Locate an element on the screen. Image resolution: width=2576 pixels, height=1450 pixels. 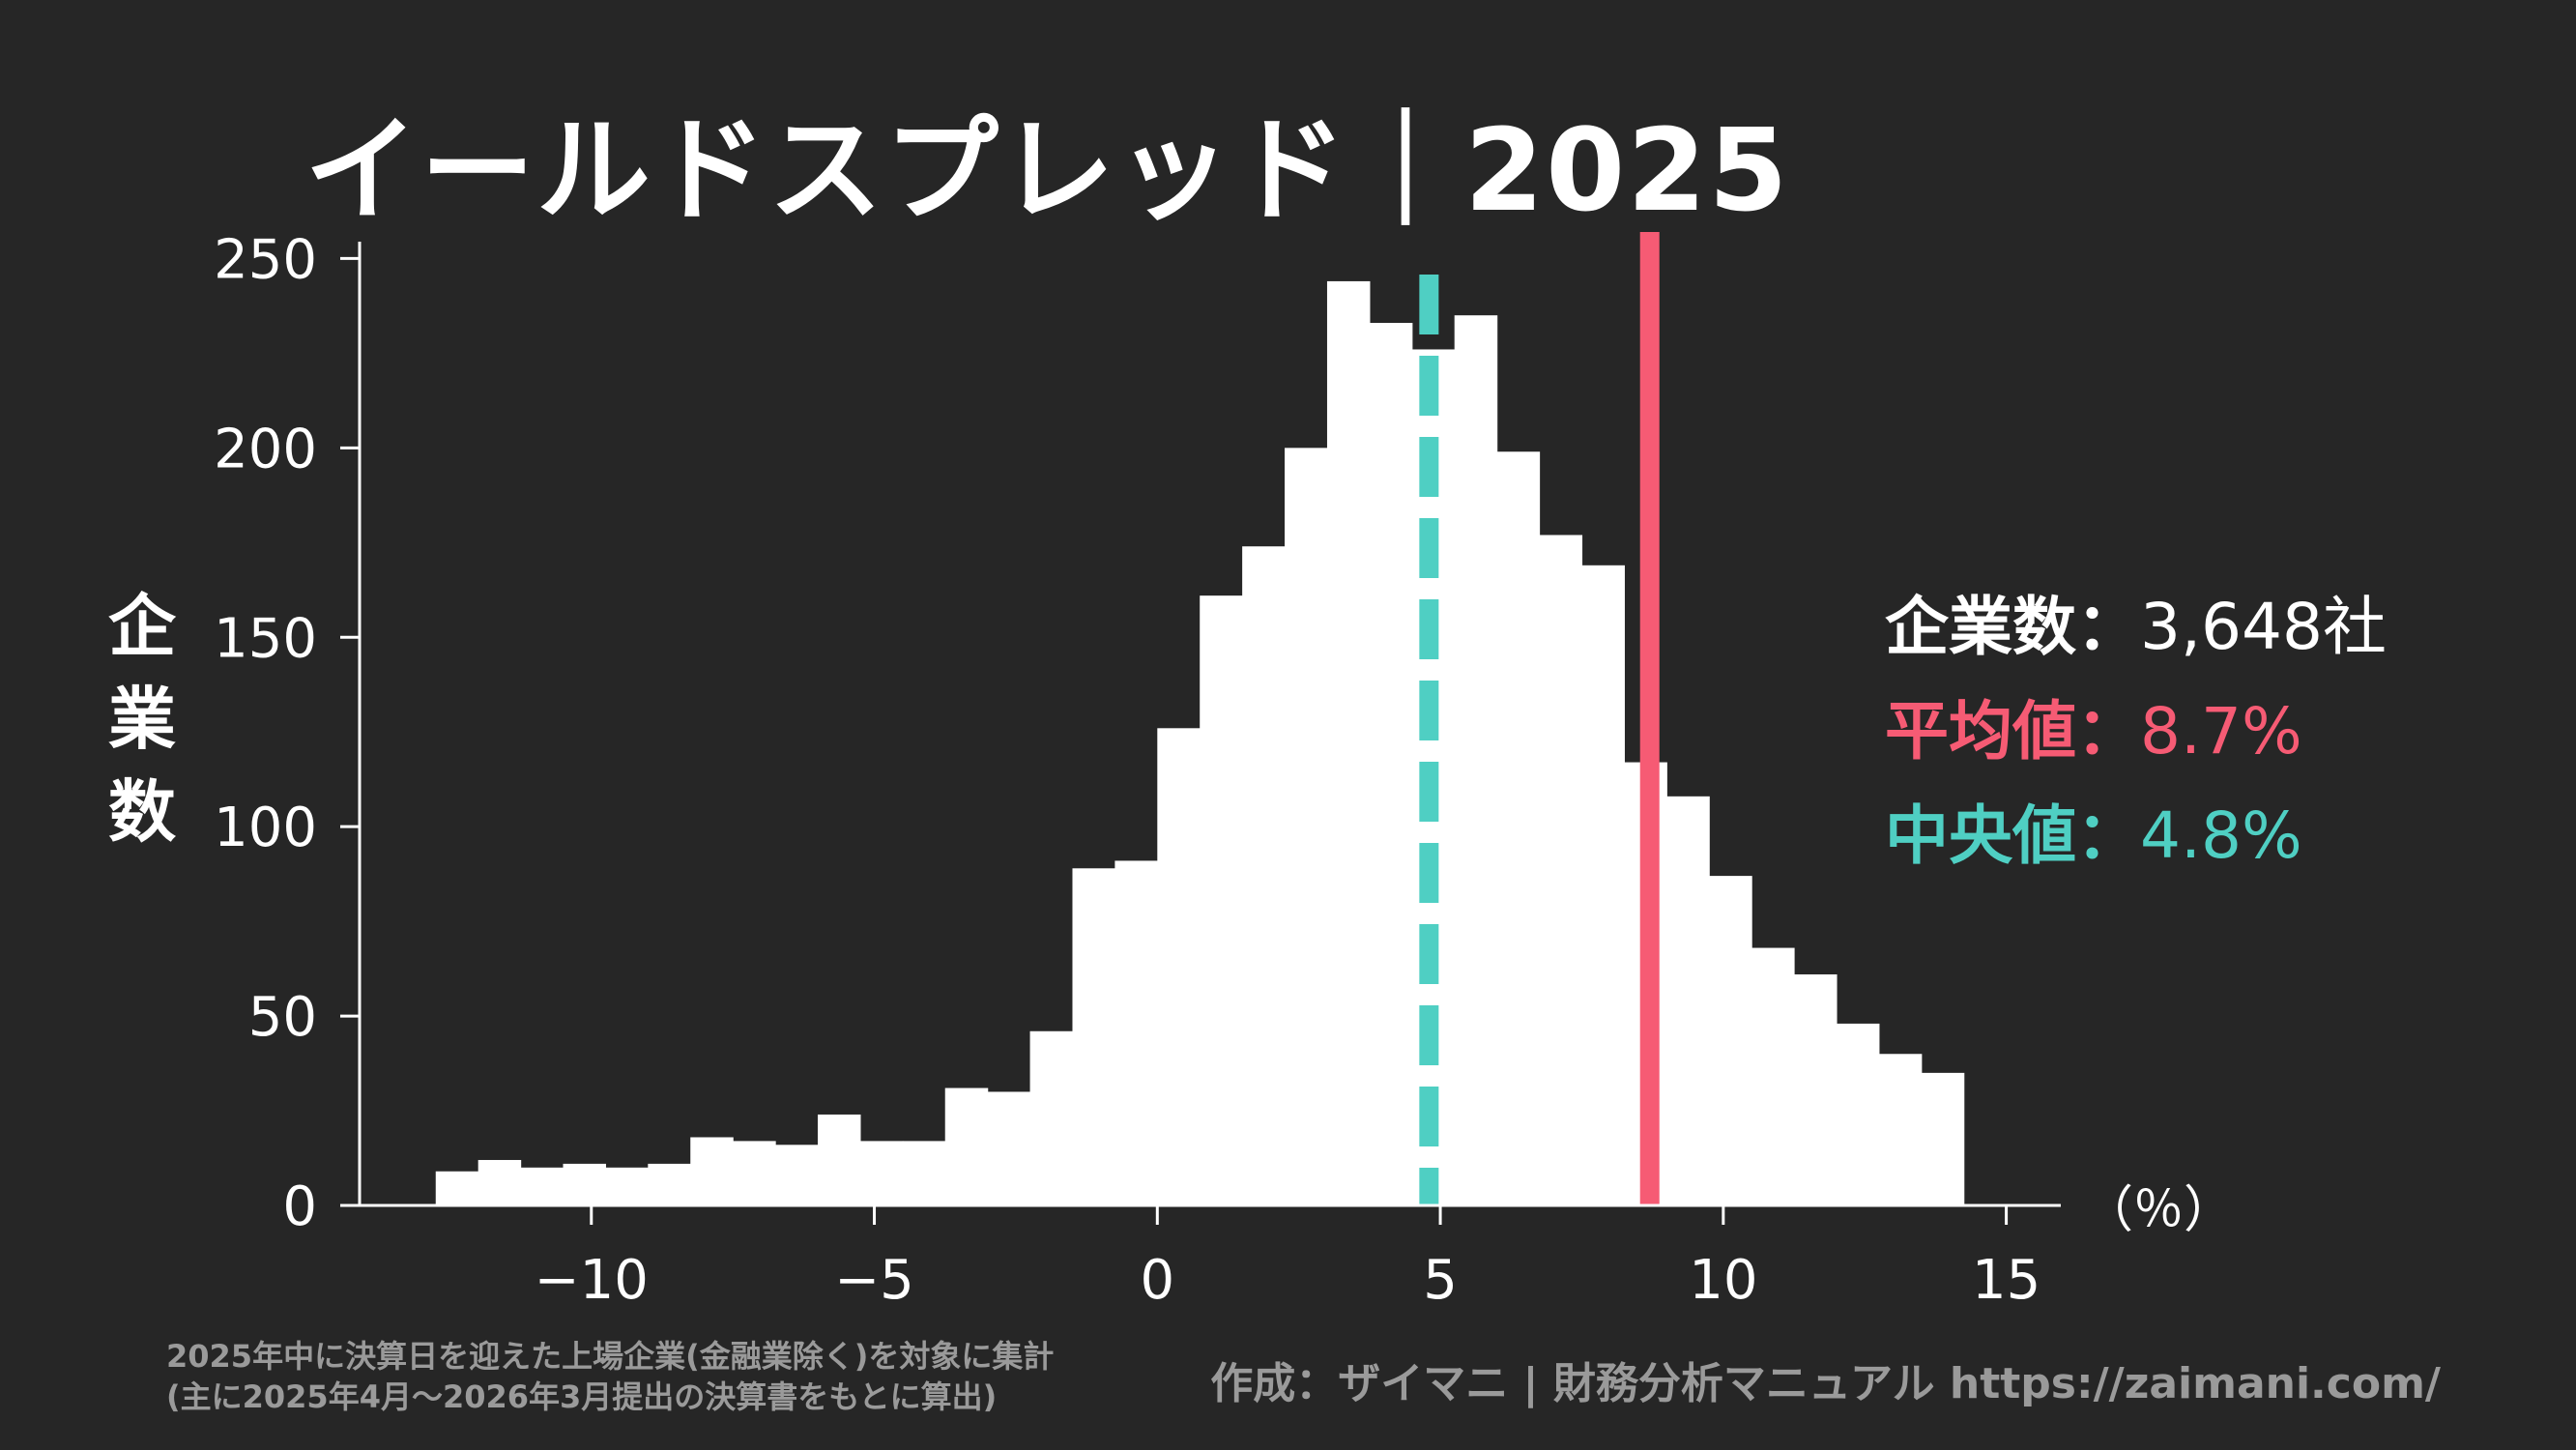
mean-stat: 平均値：8.7% is located at coordinates (2136, 732).